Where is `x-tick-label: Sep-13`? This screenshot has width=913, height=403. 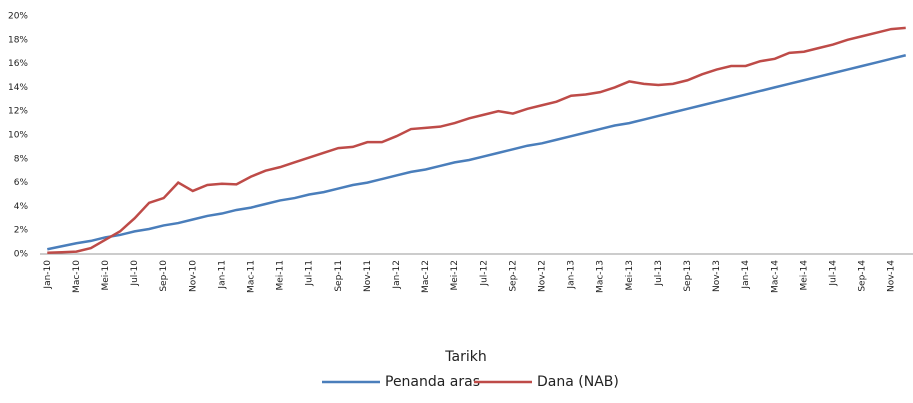
x-tick-label: Sep-13 is located at coordinates (688, 276).